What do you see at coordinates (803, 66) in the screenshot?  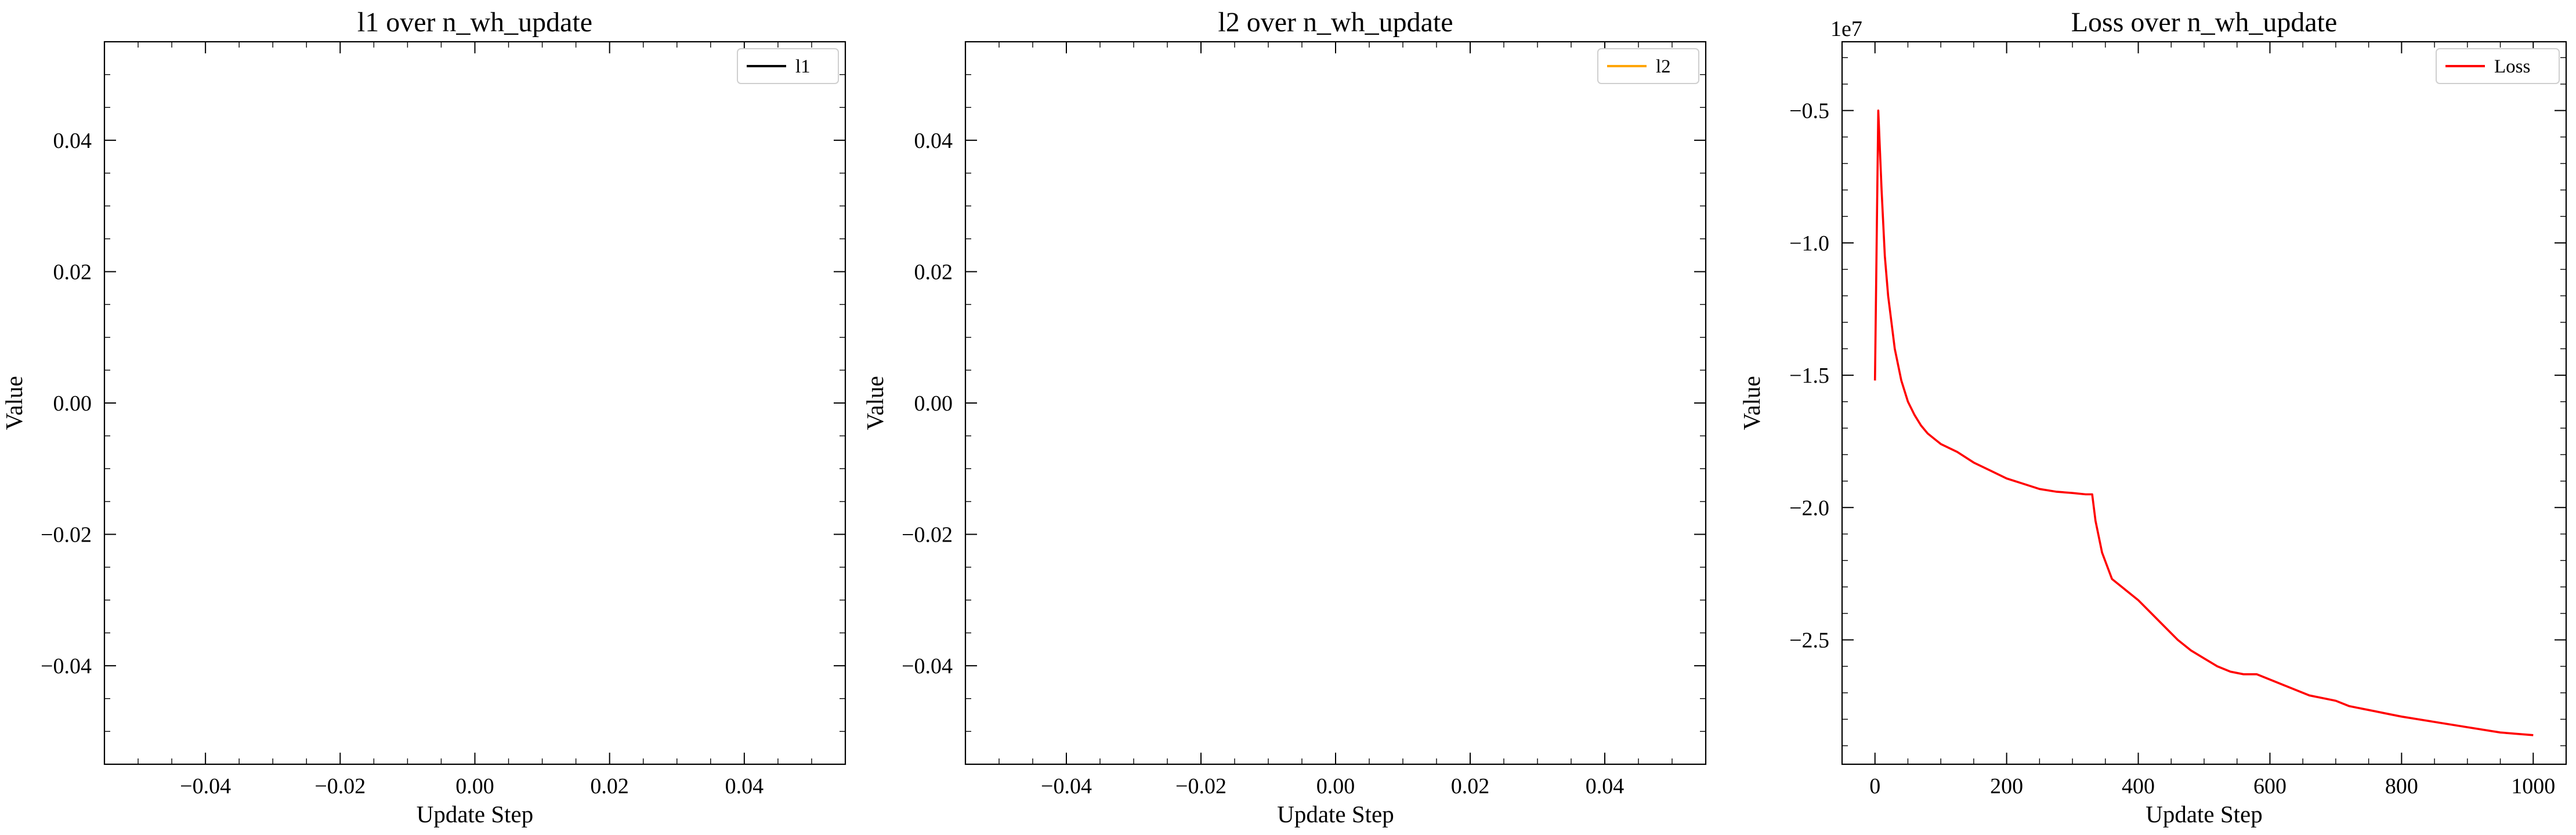 I see `legend-label: l1` at bounding box center [803, 66].